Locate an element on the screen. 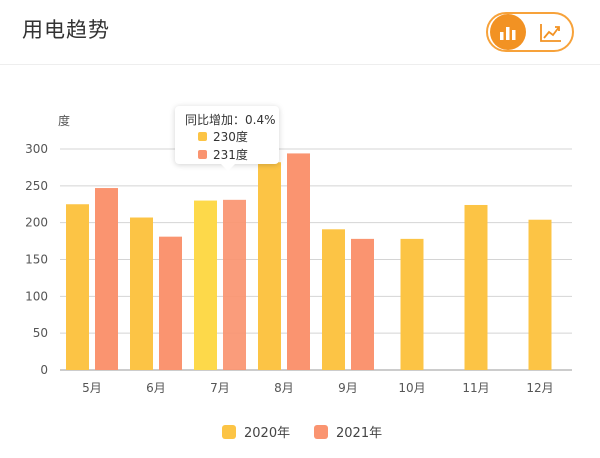 The image size is (600, 458). y-tick-label-200: 200 is located at coordinates (36, 223).